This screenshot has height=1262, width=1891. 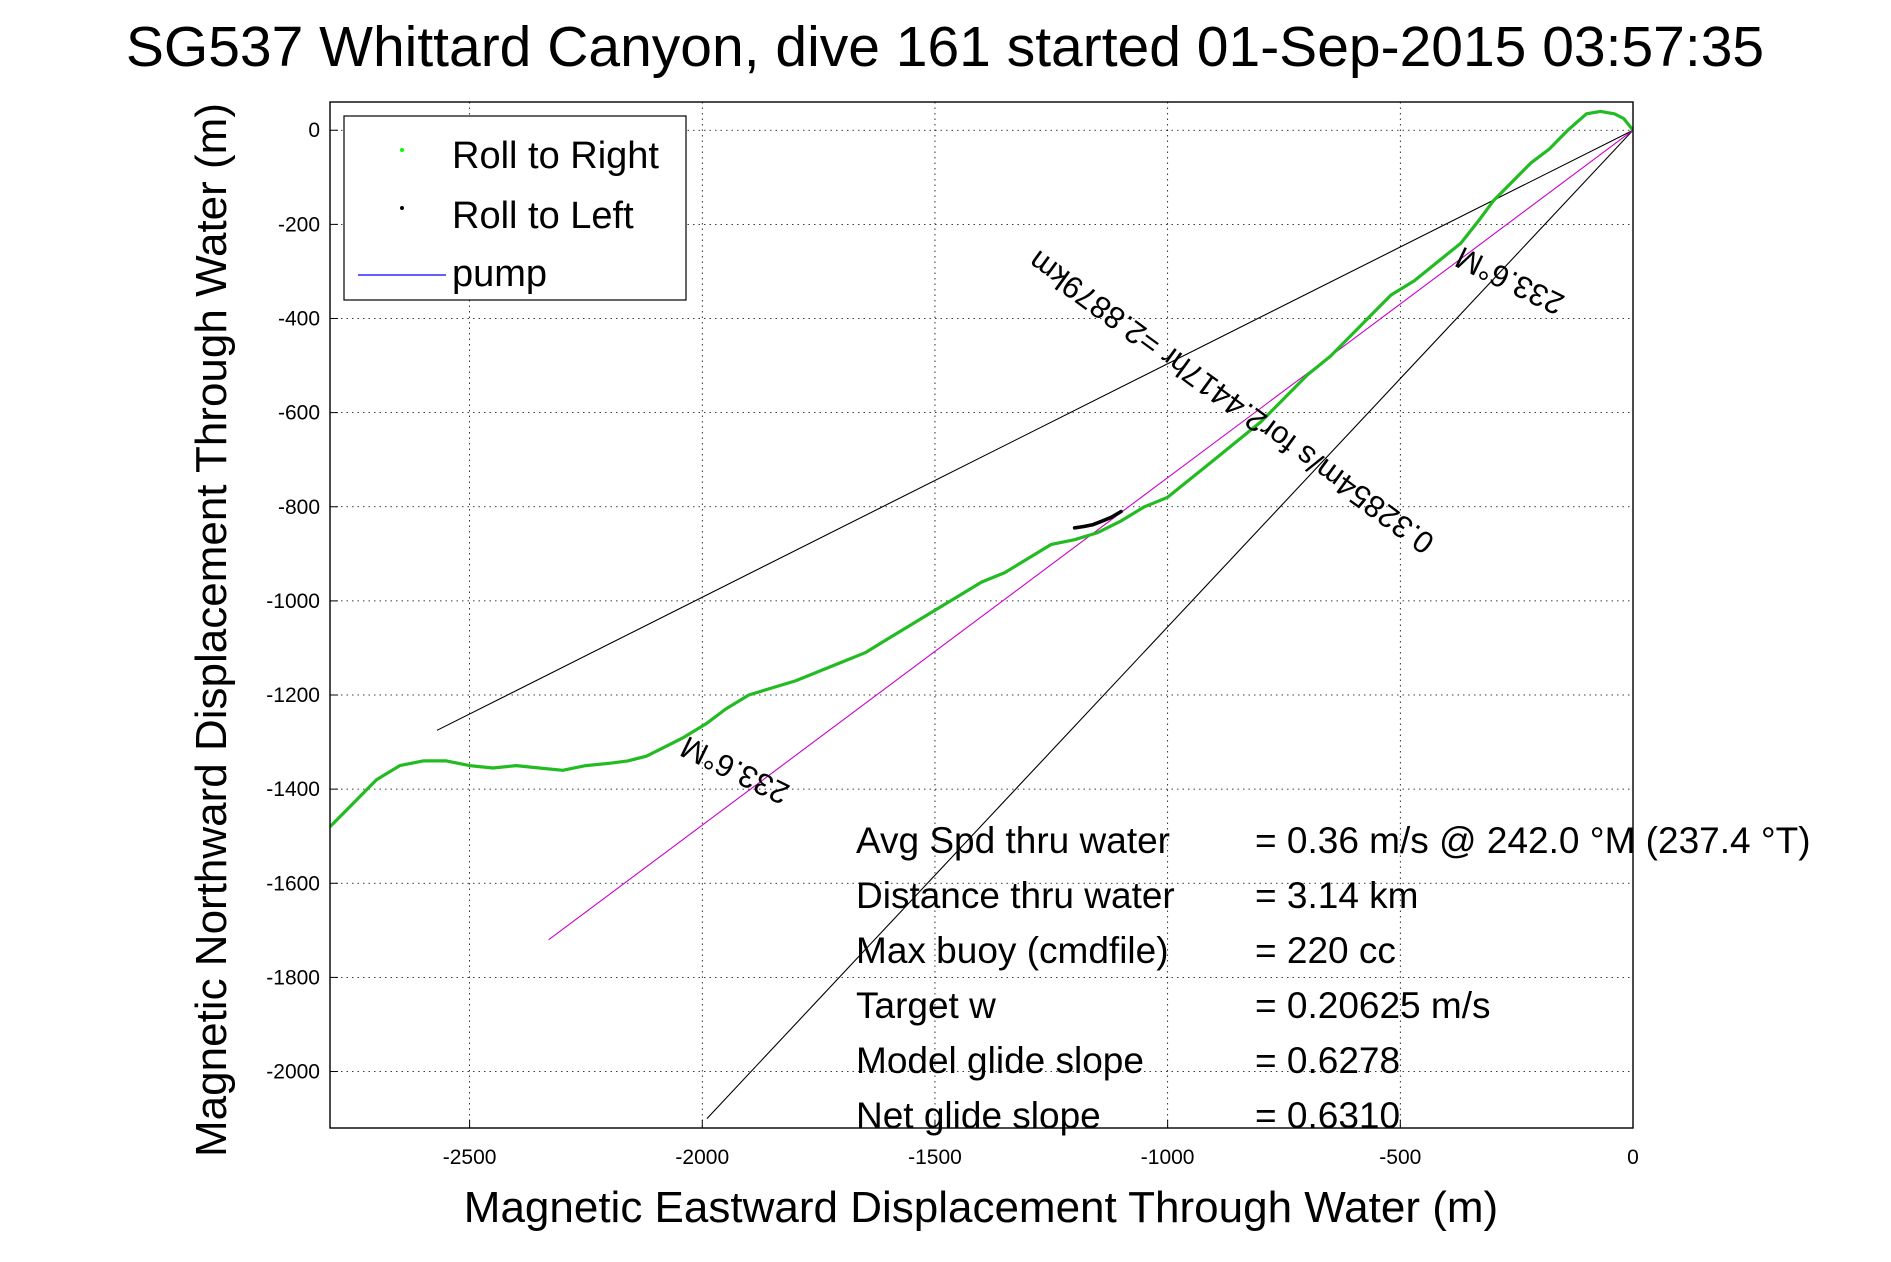 I want to click on y-tick-label: -600, so click(x=299, y=413).